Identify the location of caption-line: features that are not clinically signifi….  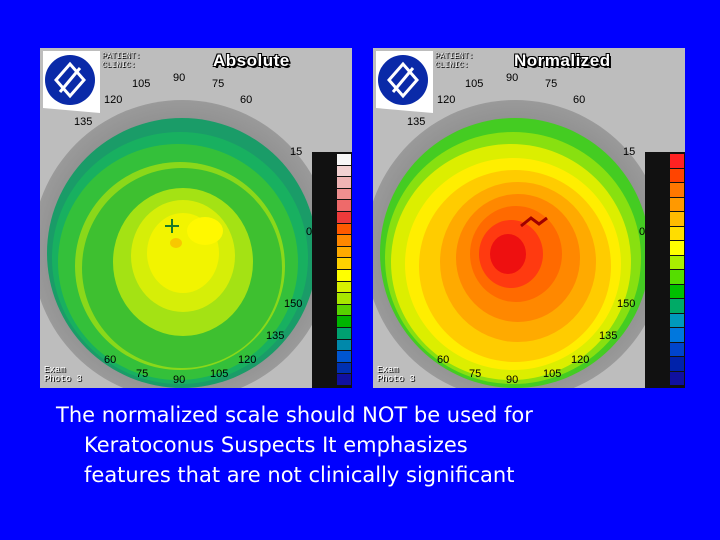
(299, 475).